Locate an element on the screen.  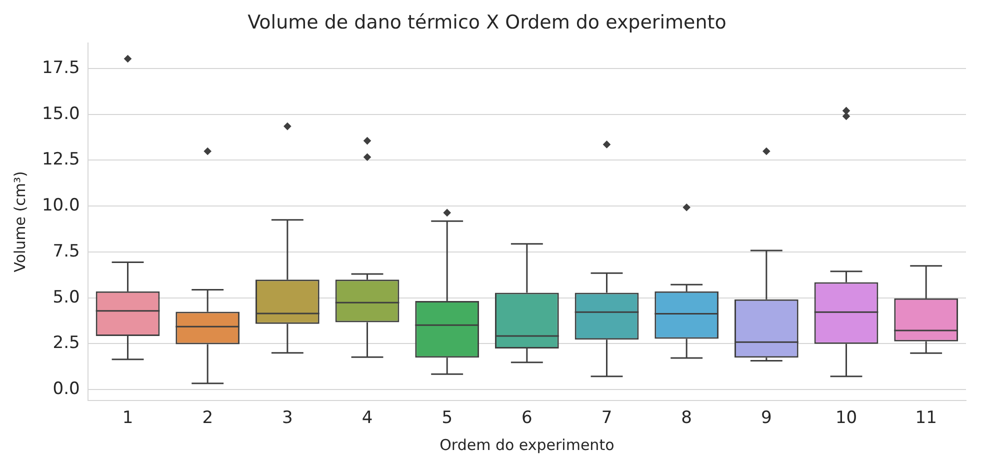
y-axis-title: Volume (cm³) is located at coordinates (19, 221).